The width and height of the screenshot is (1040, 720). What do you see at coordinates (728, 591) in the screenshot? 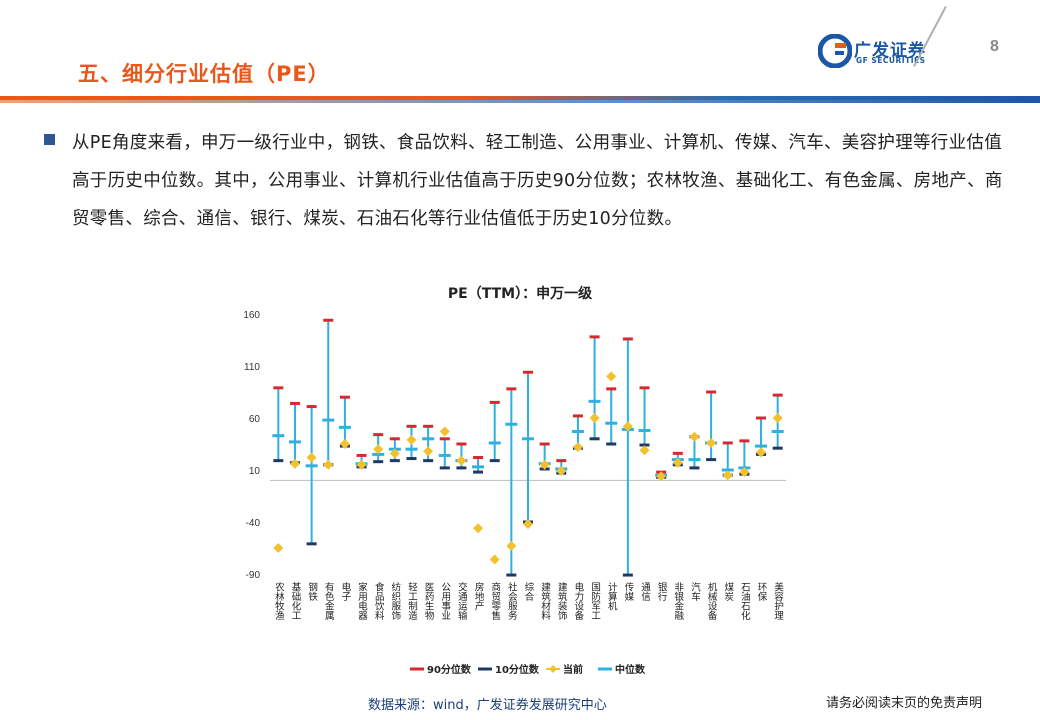
I see `category-label: 煤炭` at bounding box center [728, 591].